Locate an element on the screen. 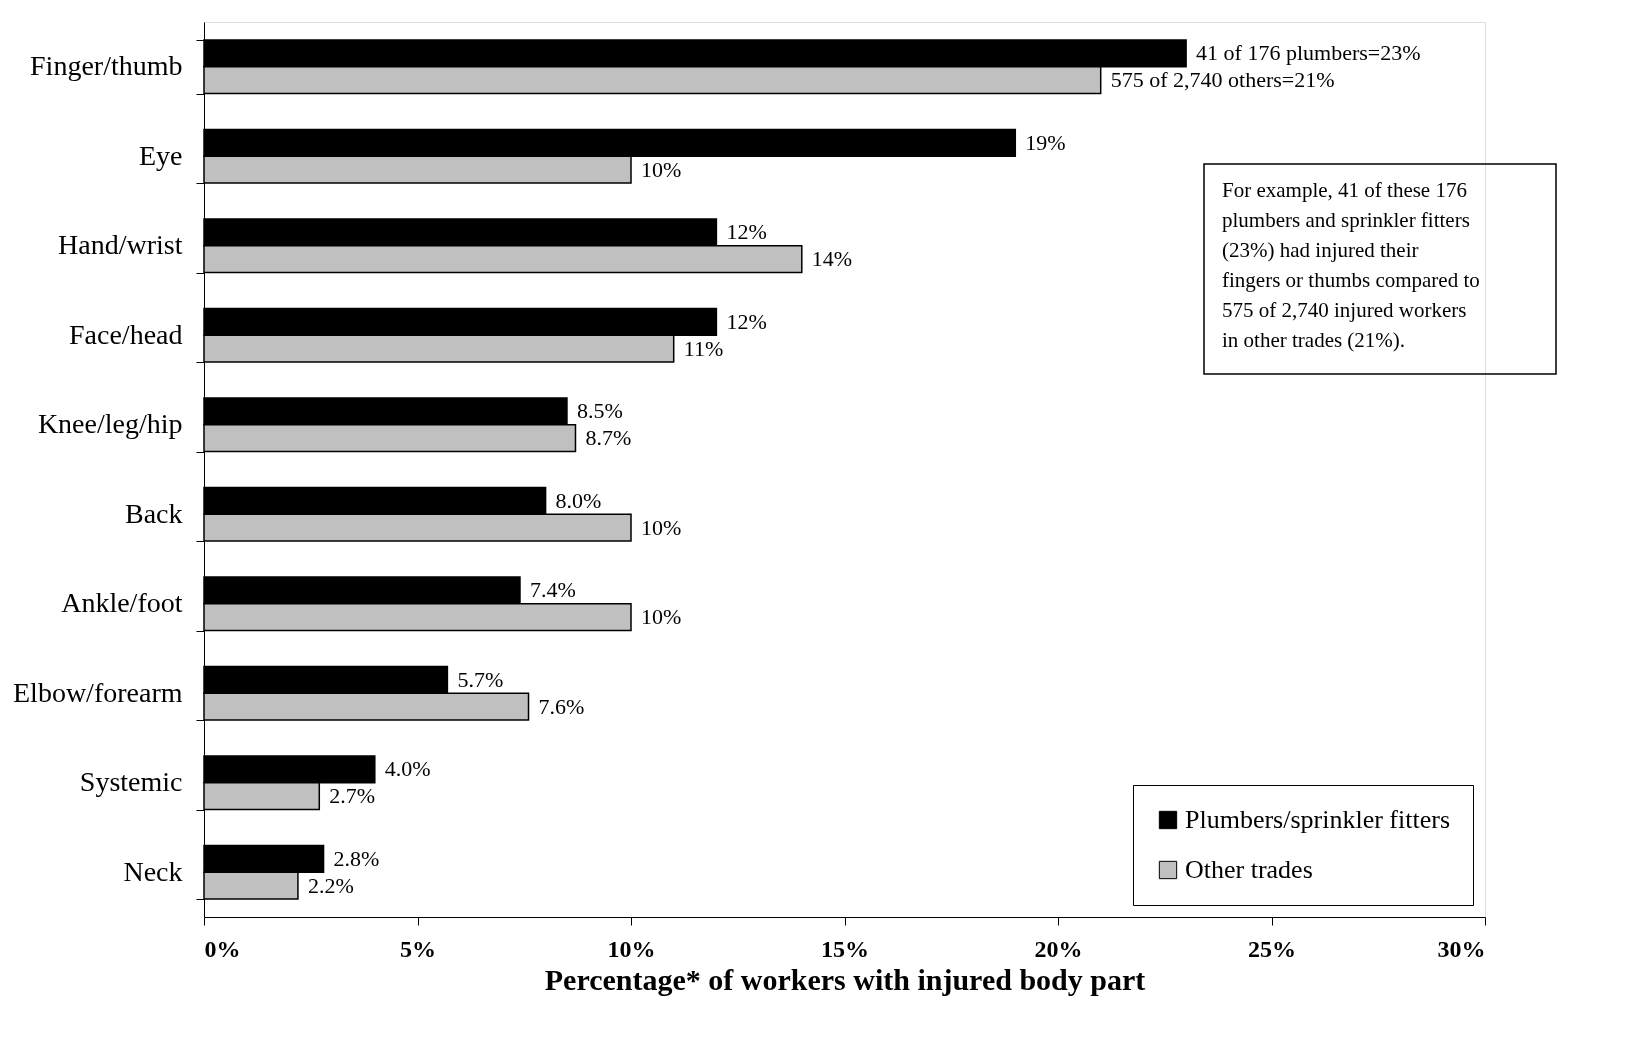  annotation: For example, 41 of these 176 plumbers and sprinkler fitters (23%) had injured their fingers or thumbs compared to 575 of 2,740 injured workers in other trades (21%). is located at coordinates (1351, 265).